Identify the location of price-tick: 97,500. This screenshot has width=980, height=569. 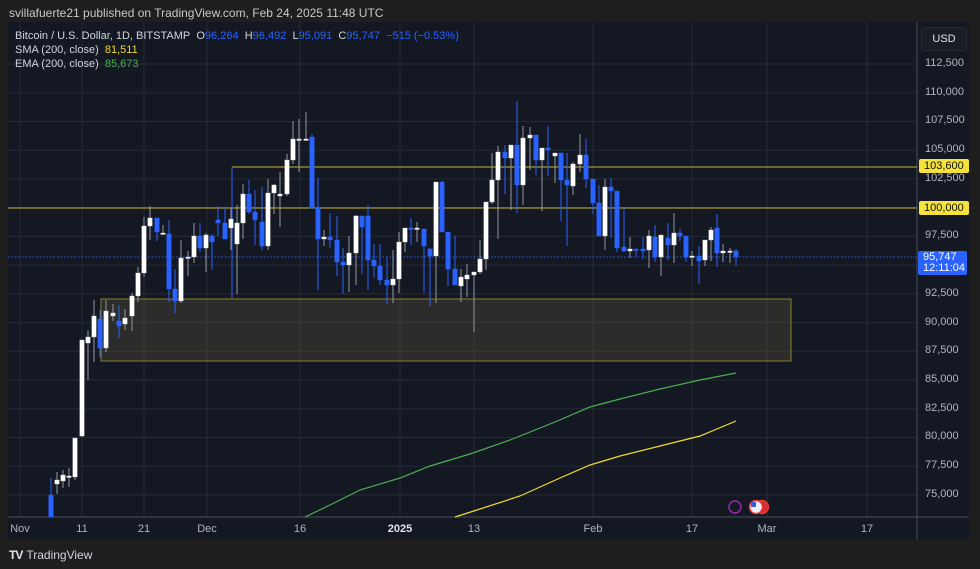
(942, 235).